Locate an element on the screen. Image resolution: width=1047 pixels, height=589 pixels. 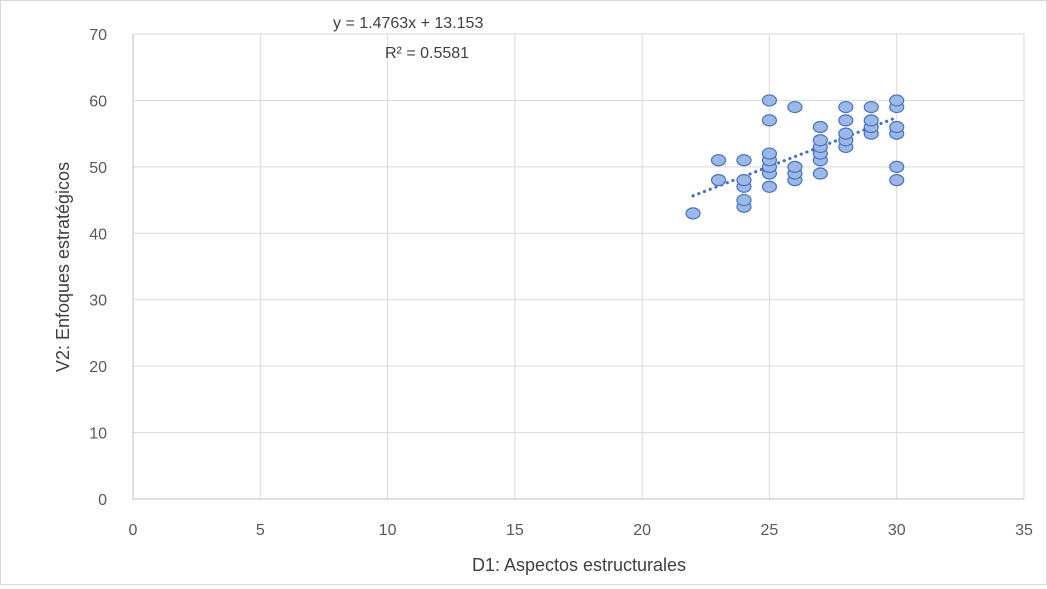
y-tick-label: 60 is located at coordinates (98, 101).